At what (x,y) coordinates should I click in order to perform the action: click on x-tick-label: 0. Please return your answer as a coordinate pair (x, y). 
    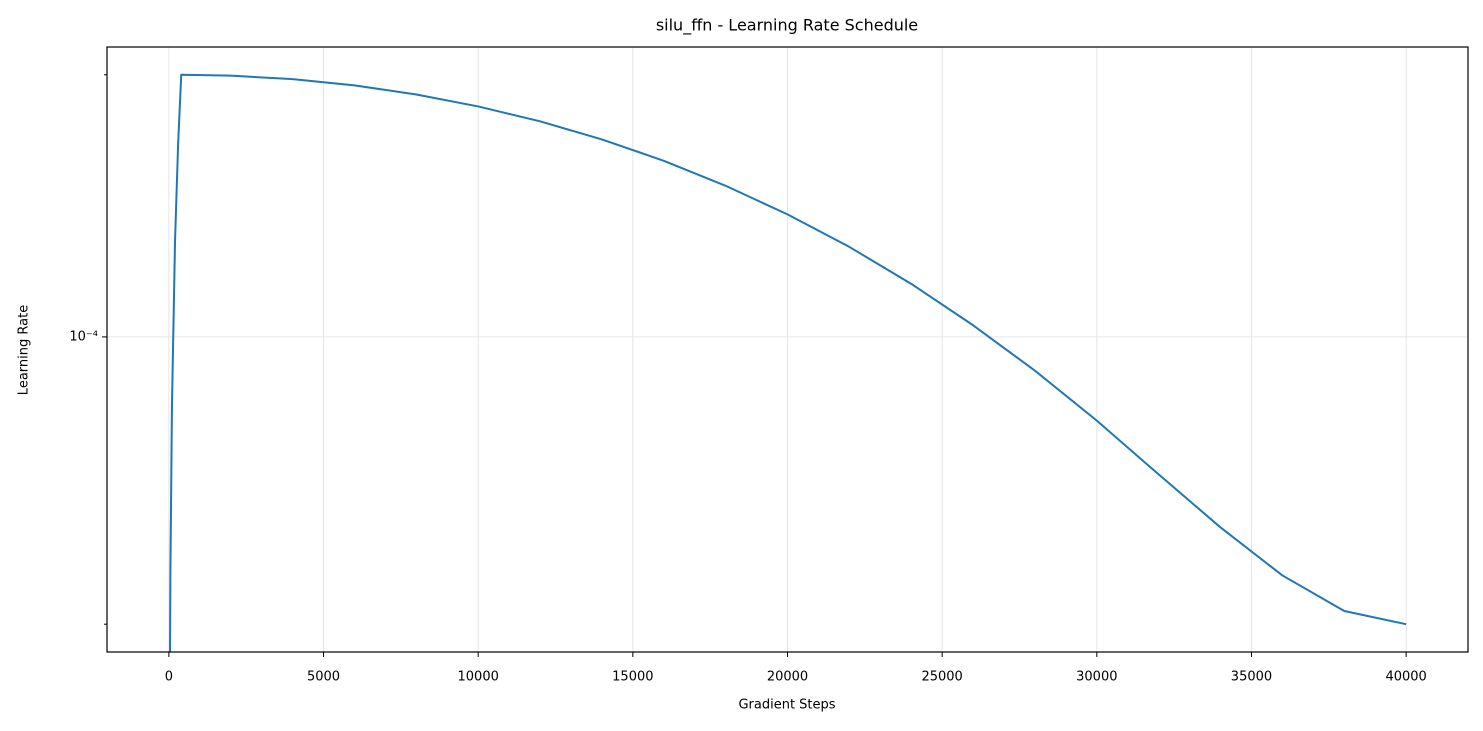
    Looking at the image, I should click on (169, 677).